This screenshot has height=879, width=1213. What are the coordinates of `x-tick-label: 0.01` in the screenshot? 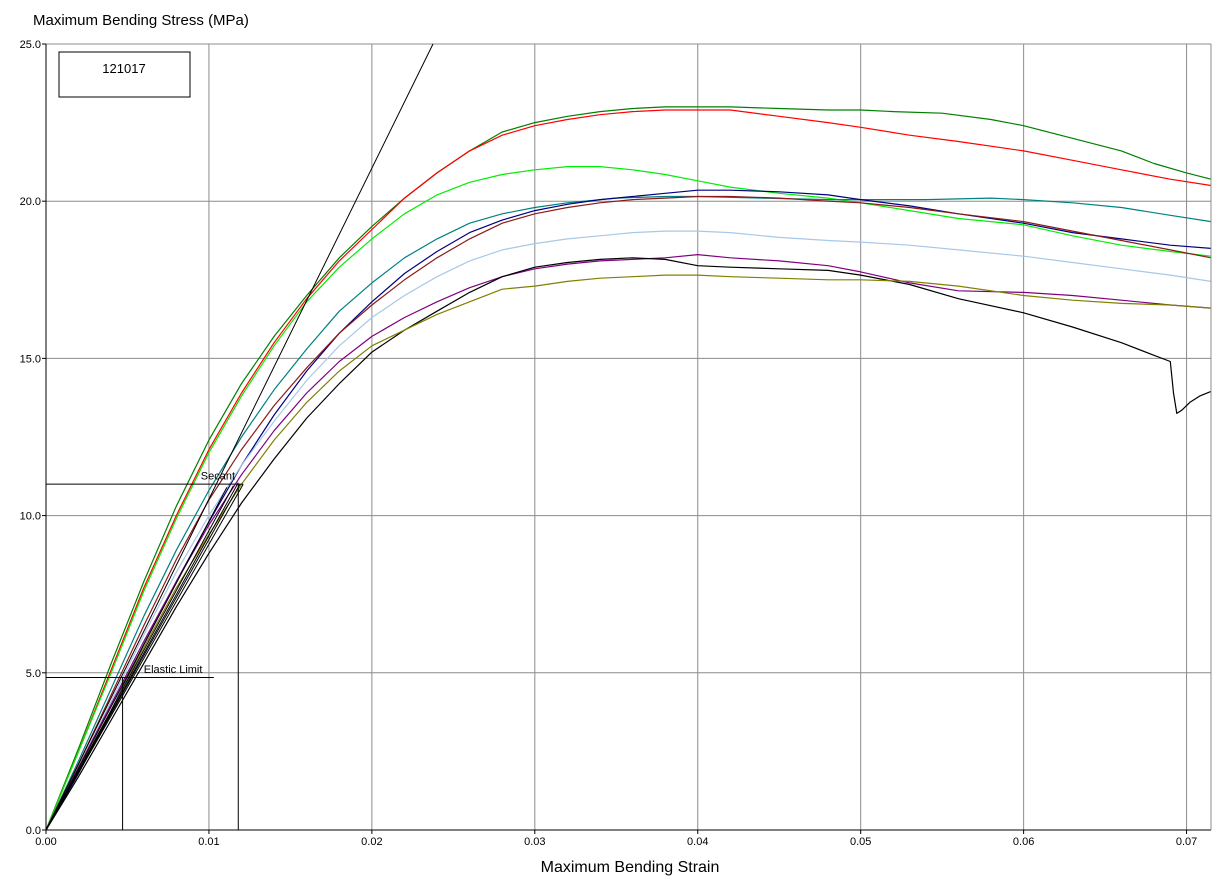 It's located at (208, 842).